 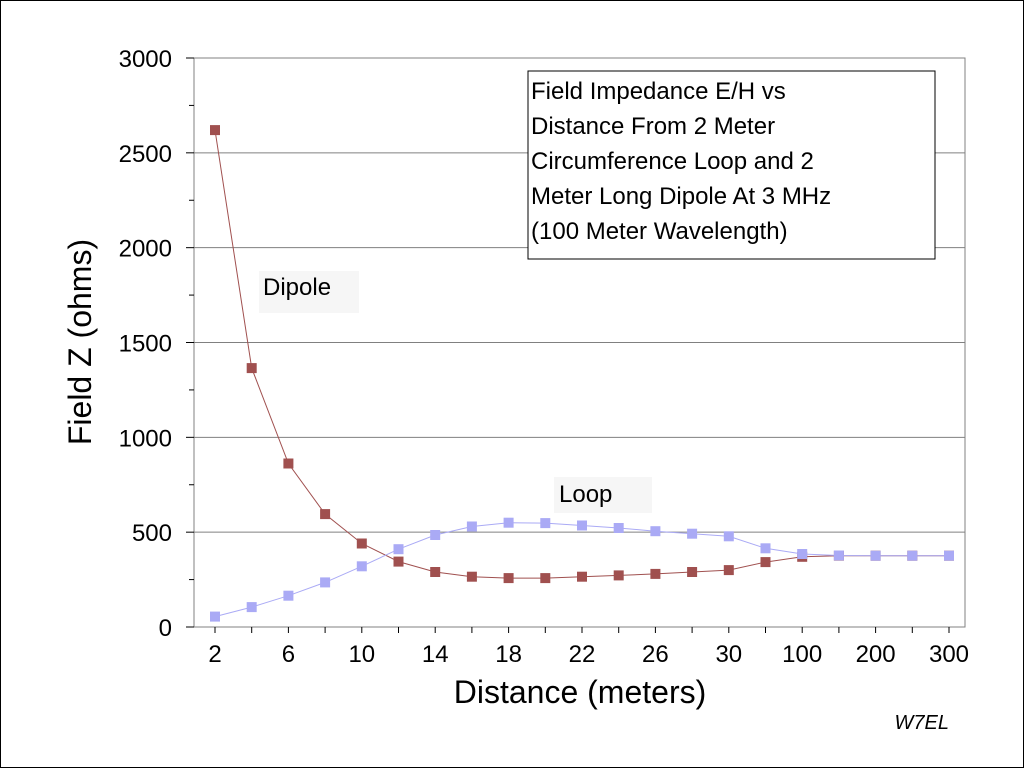 I want to click on credit-label: W7EL, so click(x=922, y=723).